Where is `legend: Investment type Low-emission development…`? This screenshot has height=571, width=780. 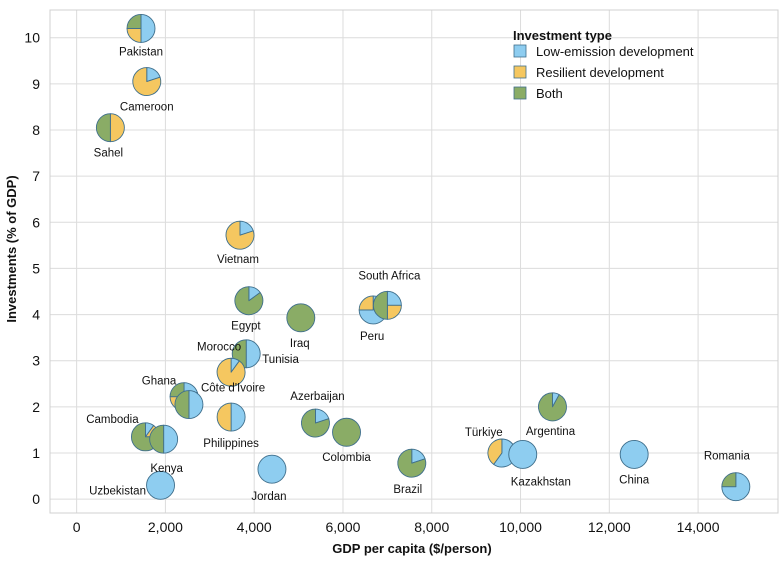
legend: Investment type Low-emission development… is located at coordinates (603, 64).